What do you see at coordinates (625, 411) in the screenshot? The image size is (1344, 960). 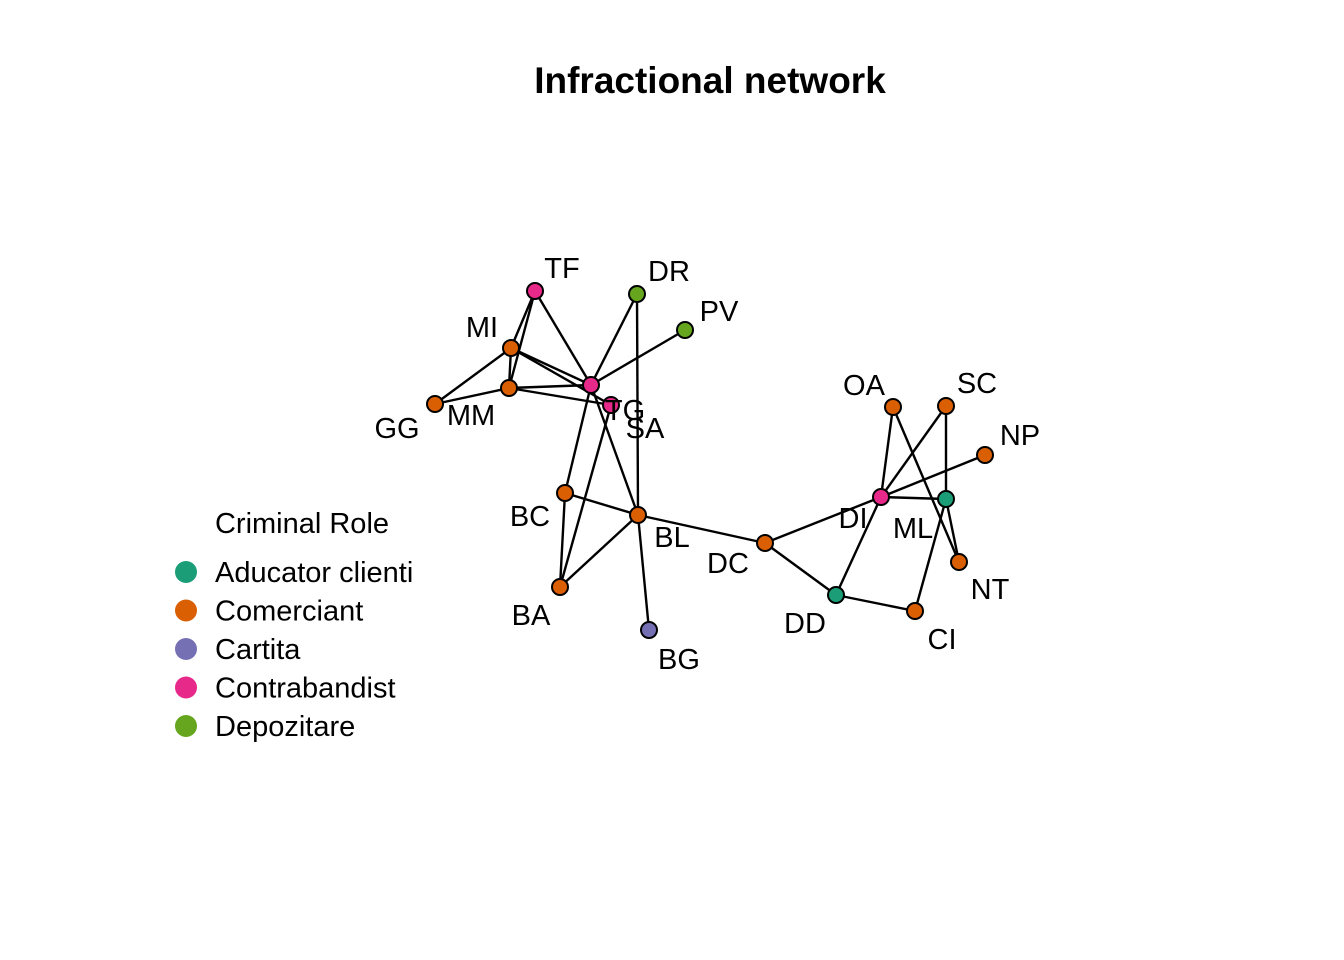 I see `node-label-TG: TG` at bounding box center [625, 411].